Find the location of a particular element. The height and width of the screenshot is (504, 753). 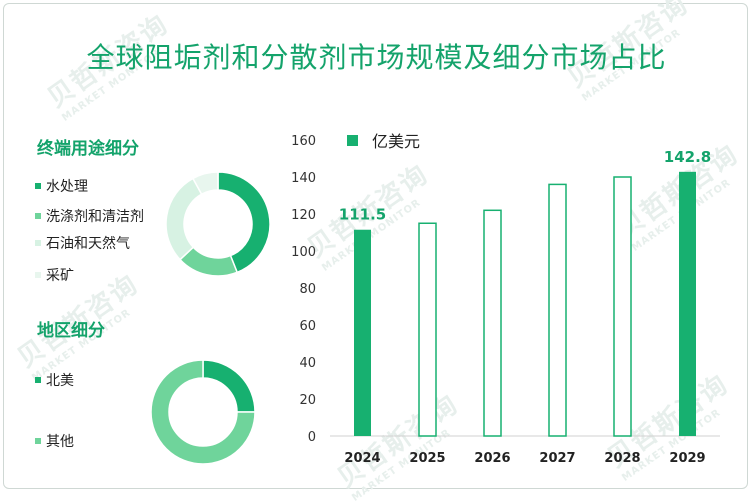

x-tick-label: 2024 is located at coordinates (362, 458).